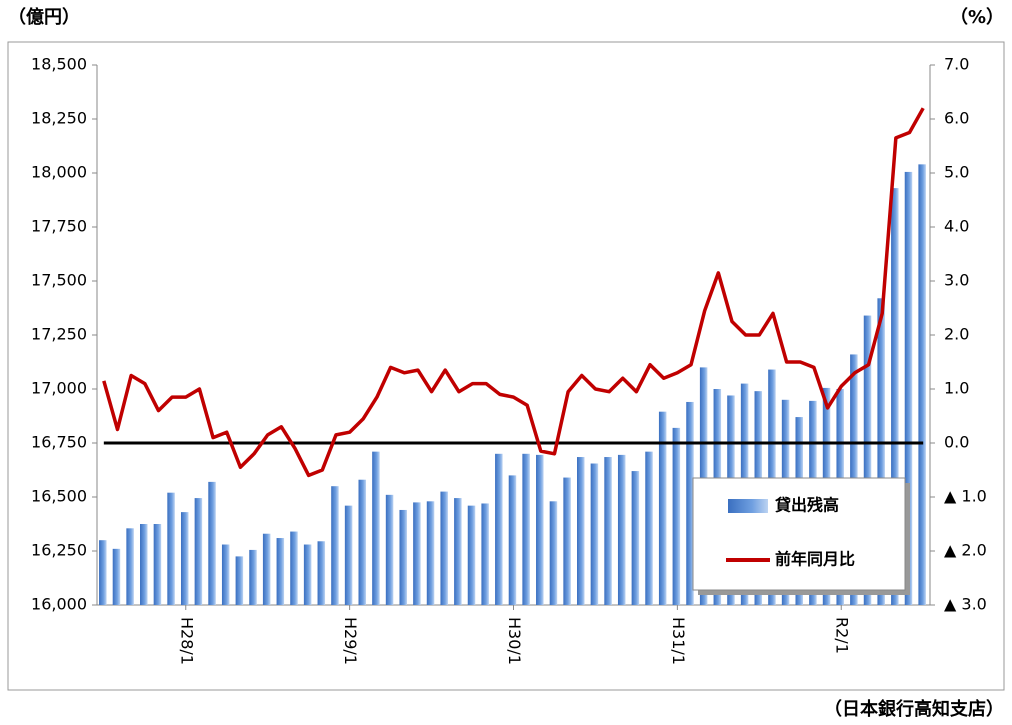  Describe the element at coordinates (59, 388) in the screenshot. I see `y-tick-label: 17,000` at that location.